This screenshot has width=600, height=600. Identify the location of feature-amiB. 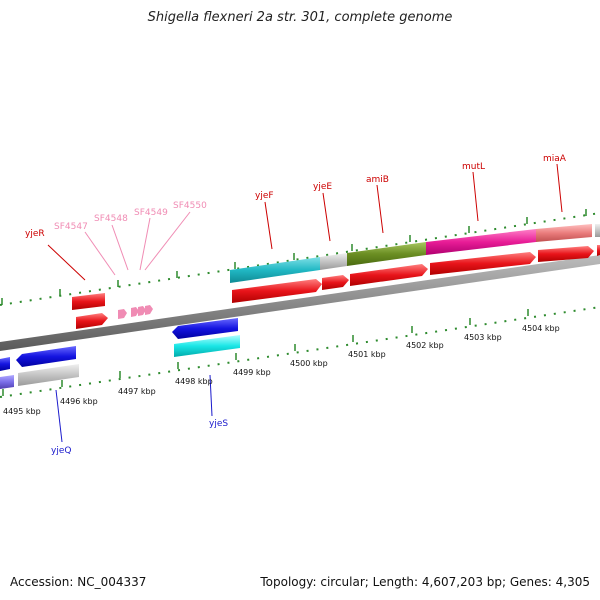
(386, 254).